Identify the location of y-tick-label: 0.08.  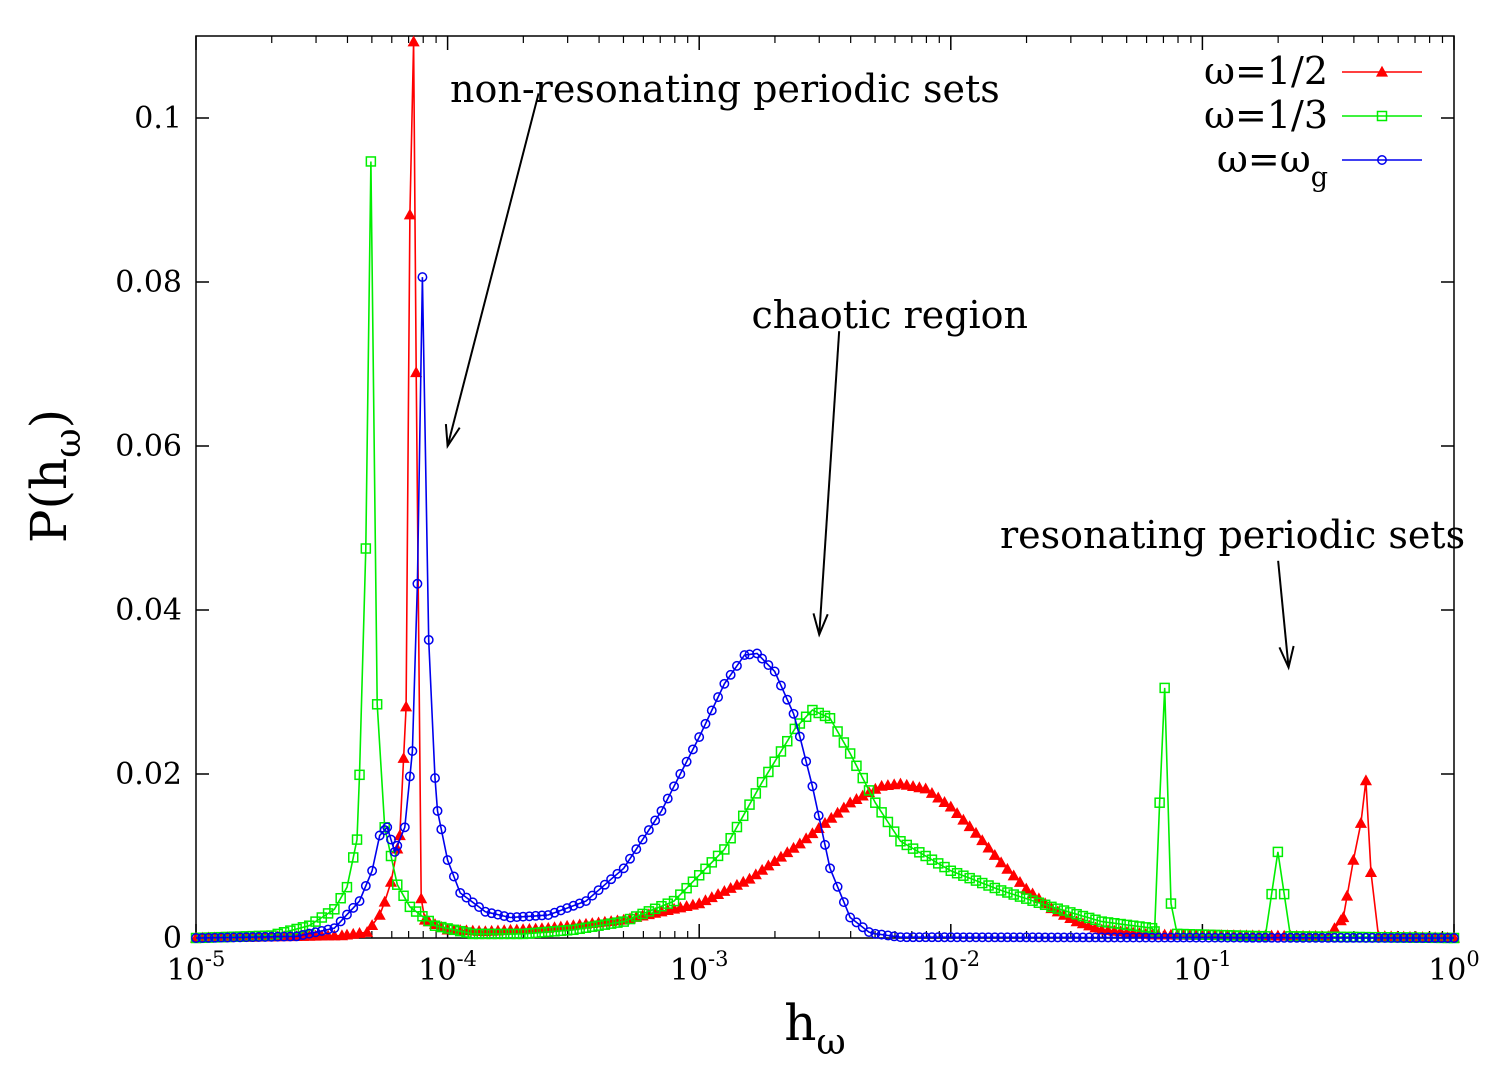
(148, 282).